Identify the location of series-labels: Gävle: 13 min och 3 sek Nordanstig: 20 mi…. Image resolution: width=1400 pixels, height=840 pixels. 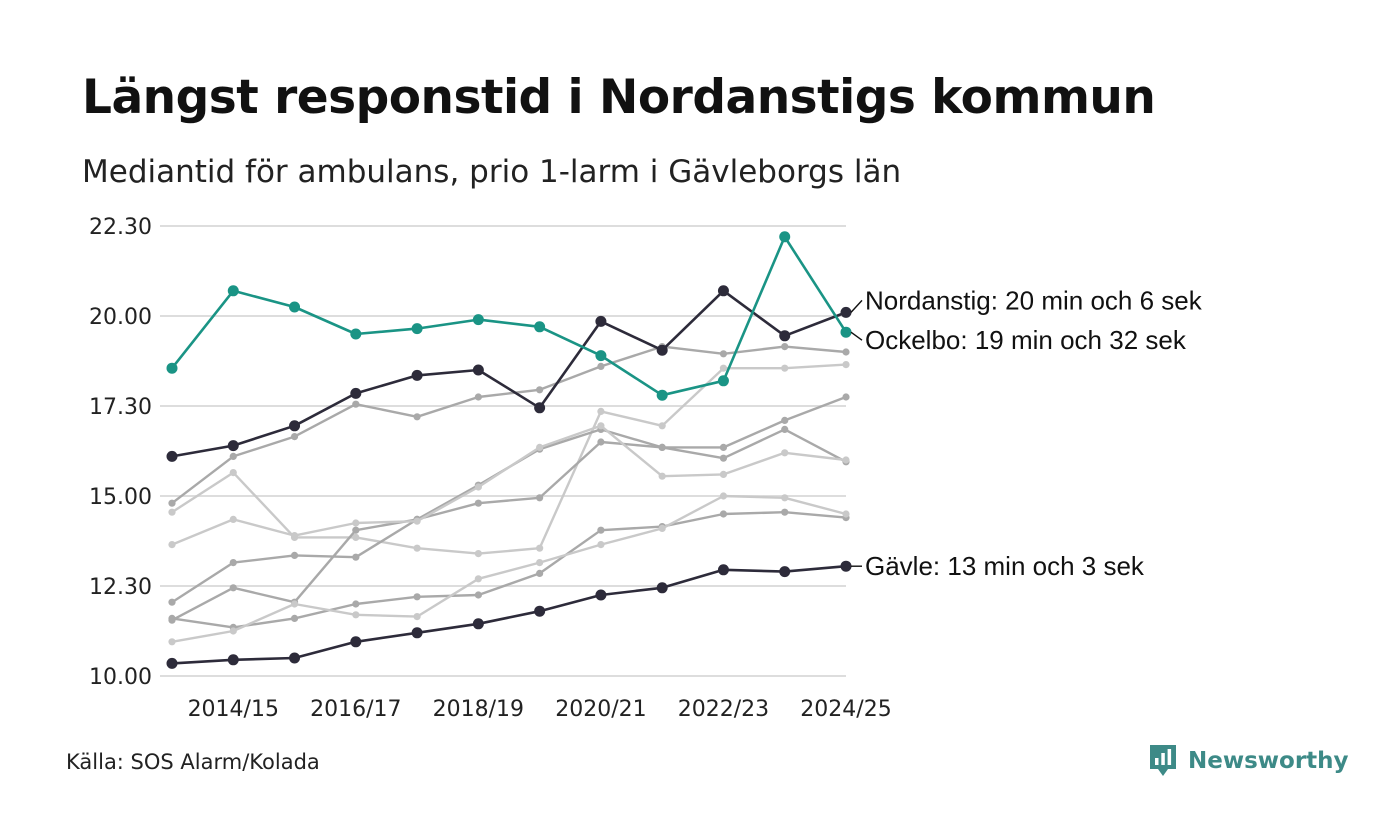
(1026, 433).